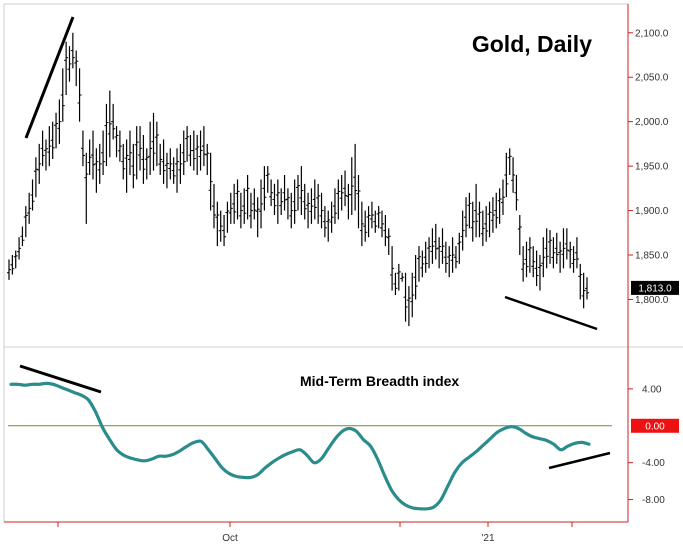  Describe the element at coordinates (646, 445) in the screenshot. I see `breadth-axis-ticks: -8.00 -4.00 4.00` at that location.